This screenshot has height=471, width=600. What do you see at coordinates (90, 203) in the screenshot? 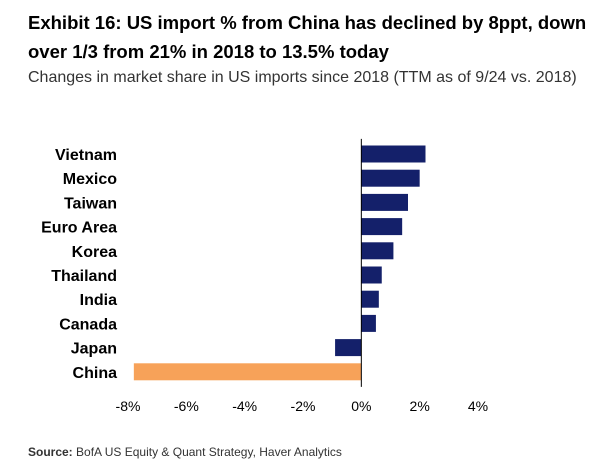
I see `category-label-taiwan: Taiwan` at bounding box center [90, 203].